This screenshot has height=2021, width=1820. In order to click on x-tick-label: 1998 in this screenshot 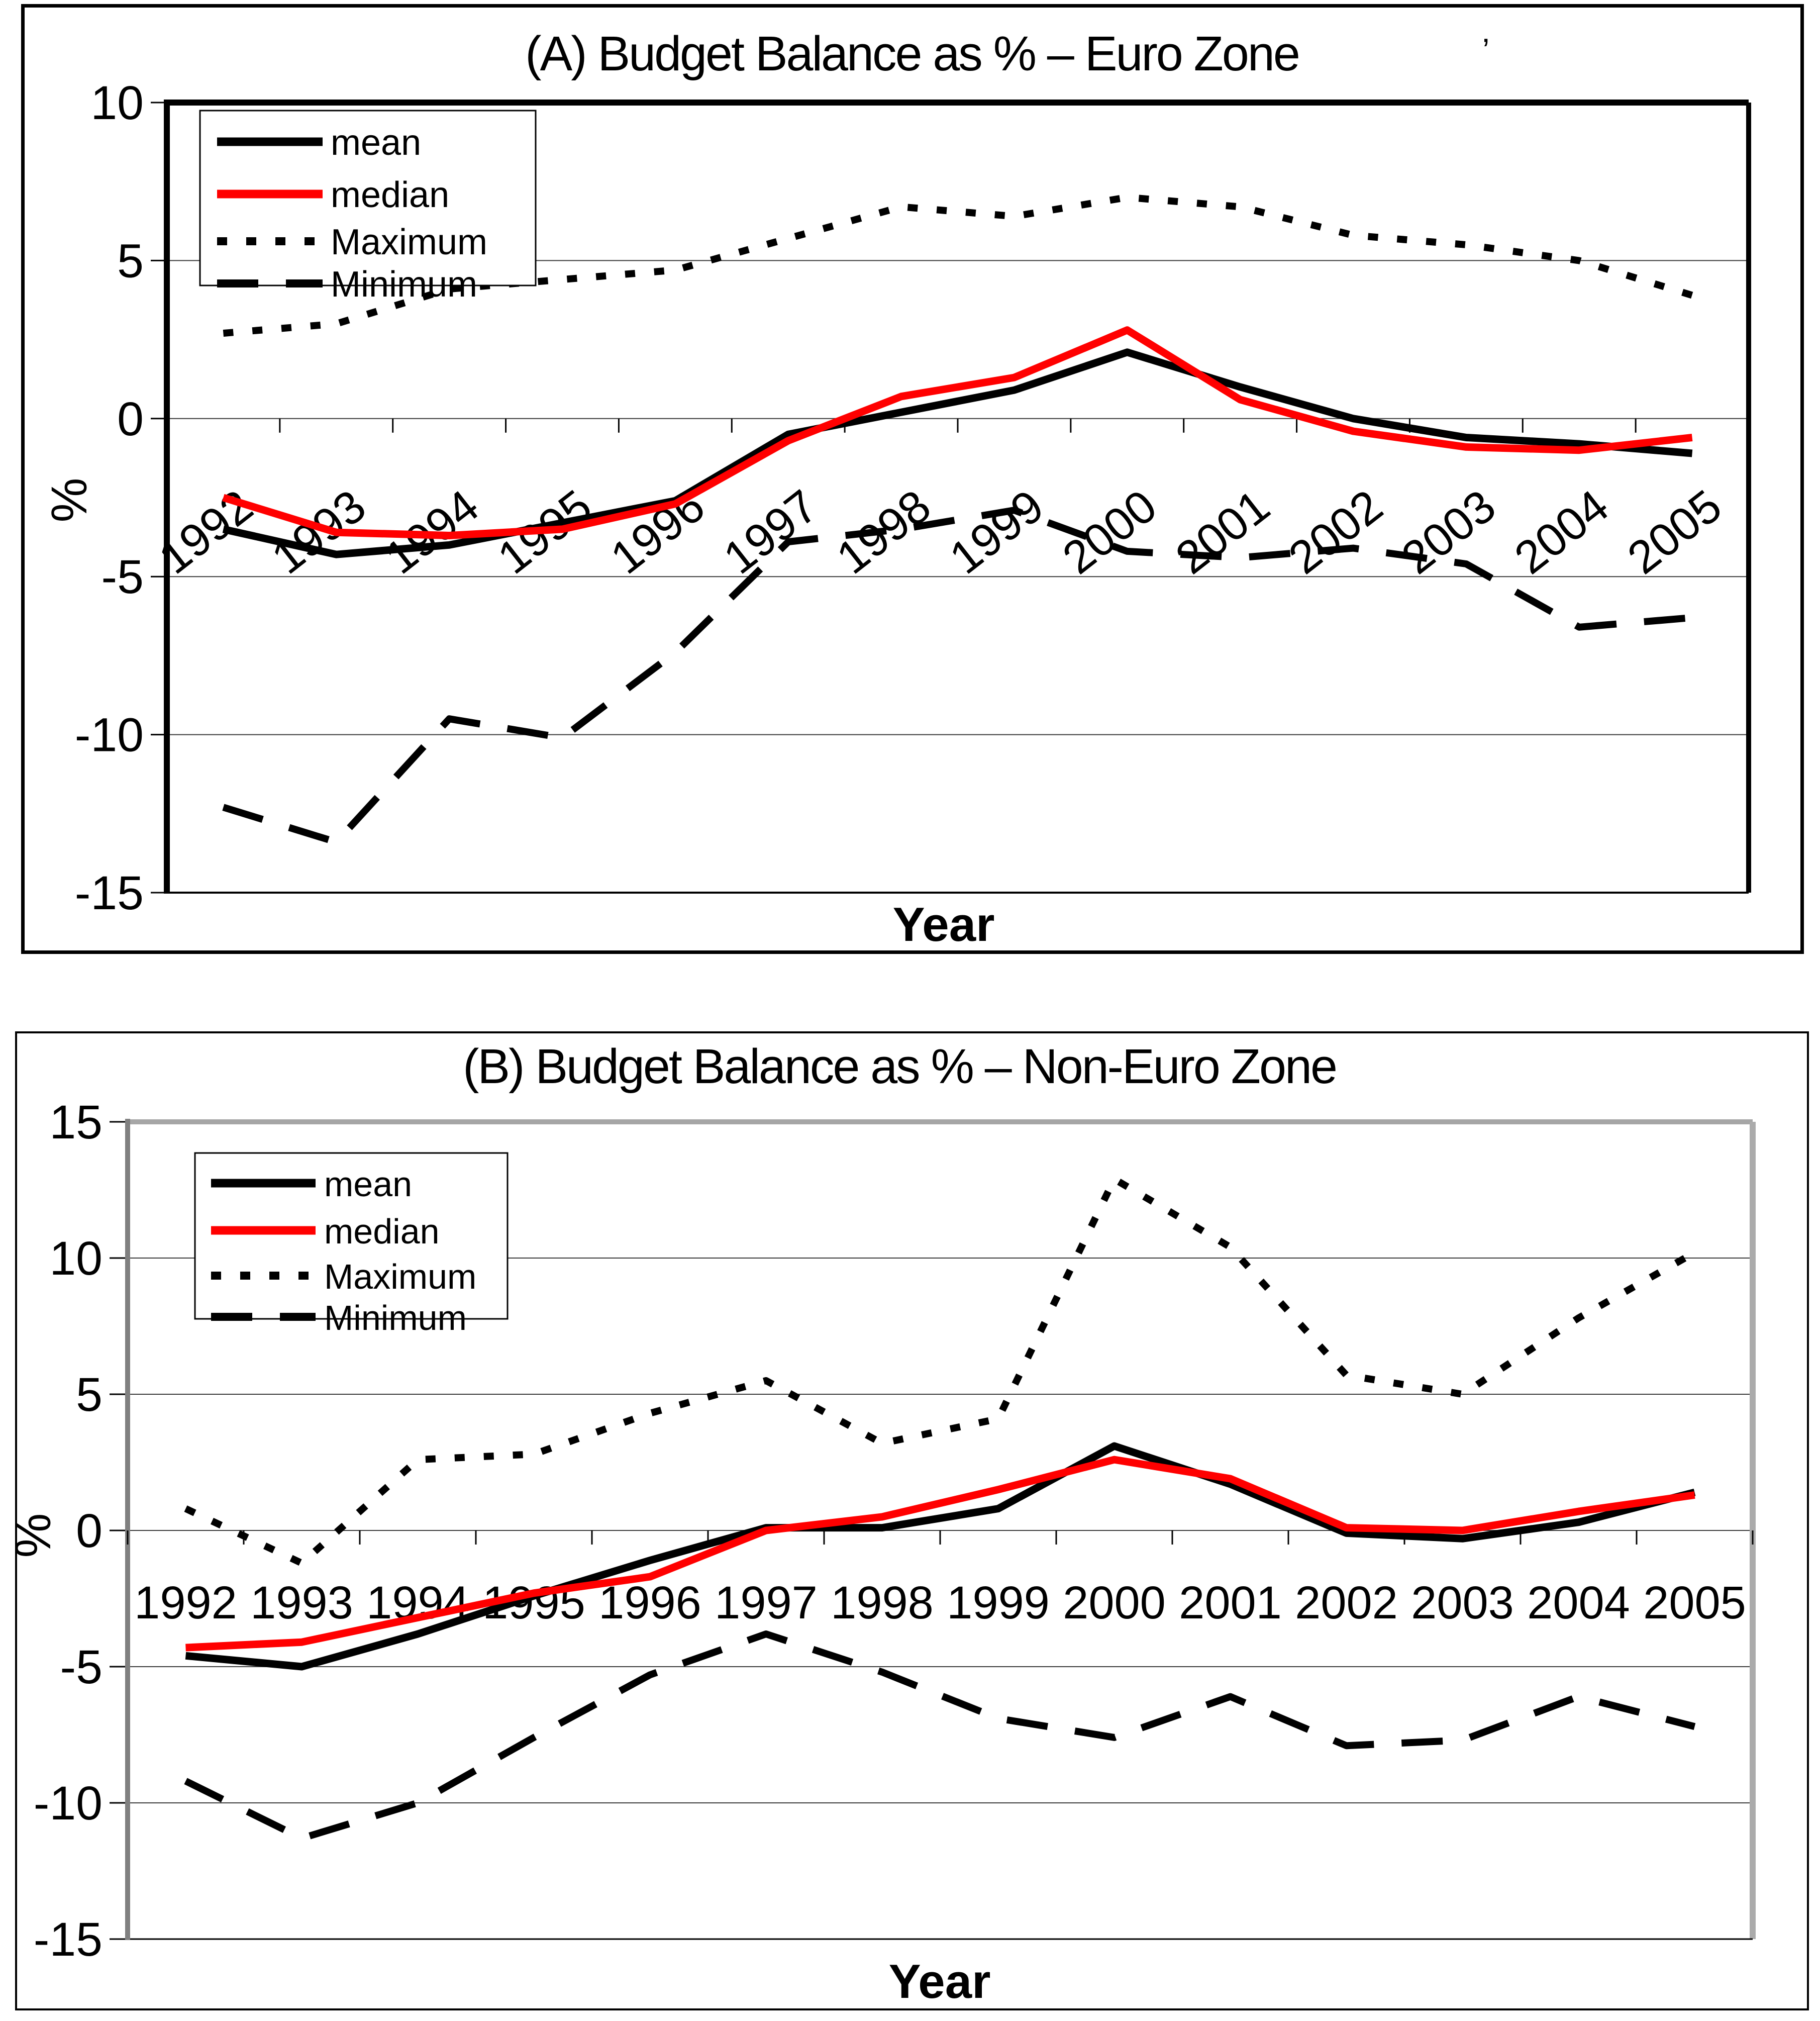, I will do `click(882, 1602)`.